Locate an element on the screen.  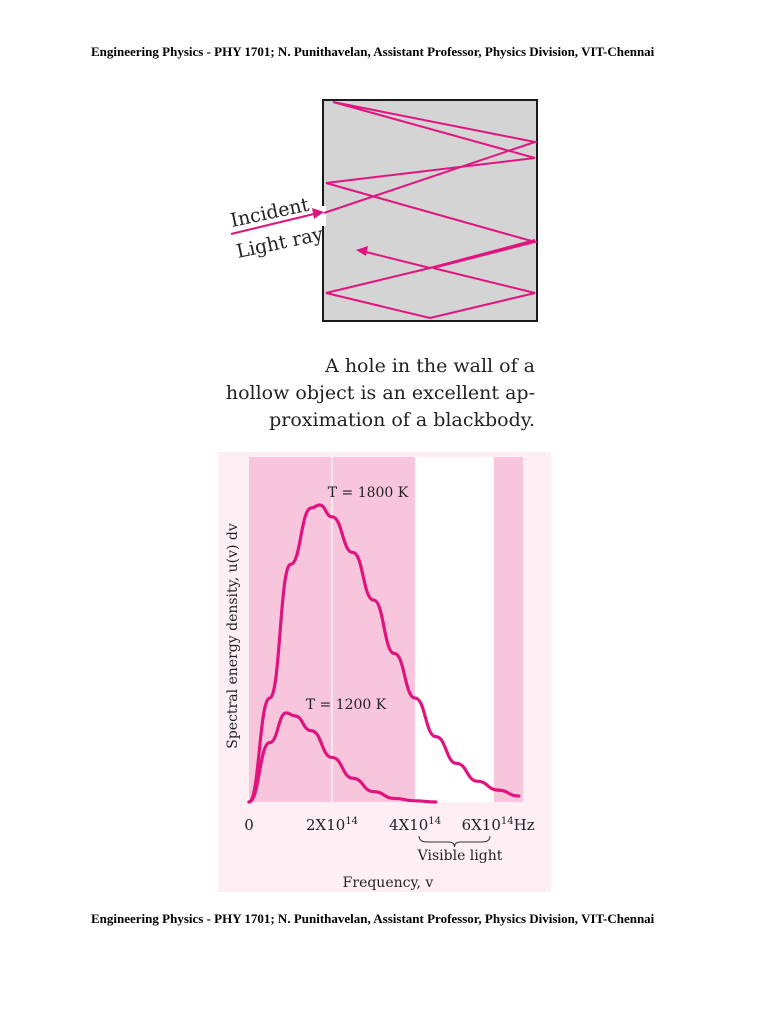
y-axis-label: Spectral energy density, u(v) dv is located at coordinates (233, 636).